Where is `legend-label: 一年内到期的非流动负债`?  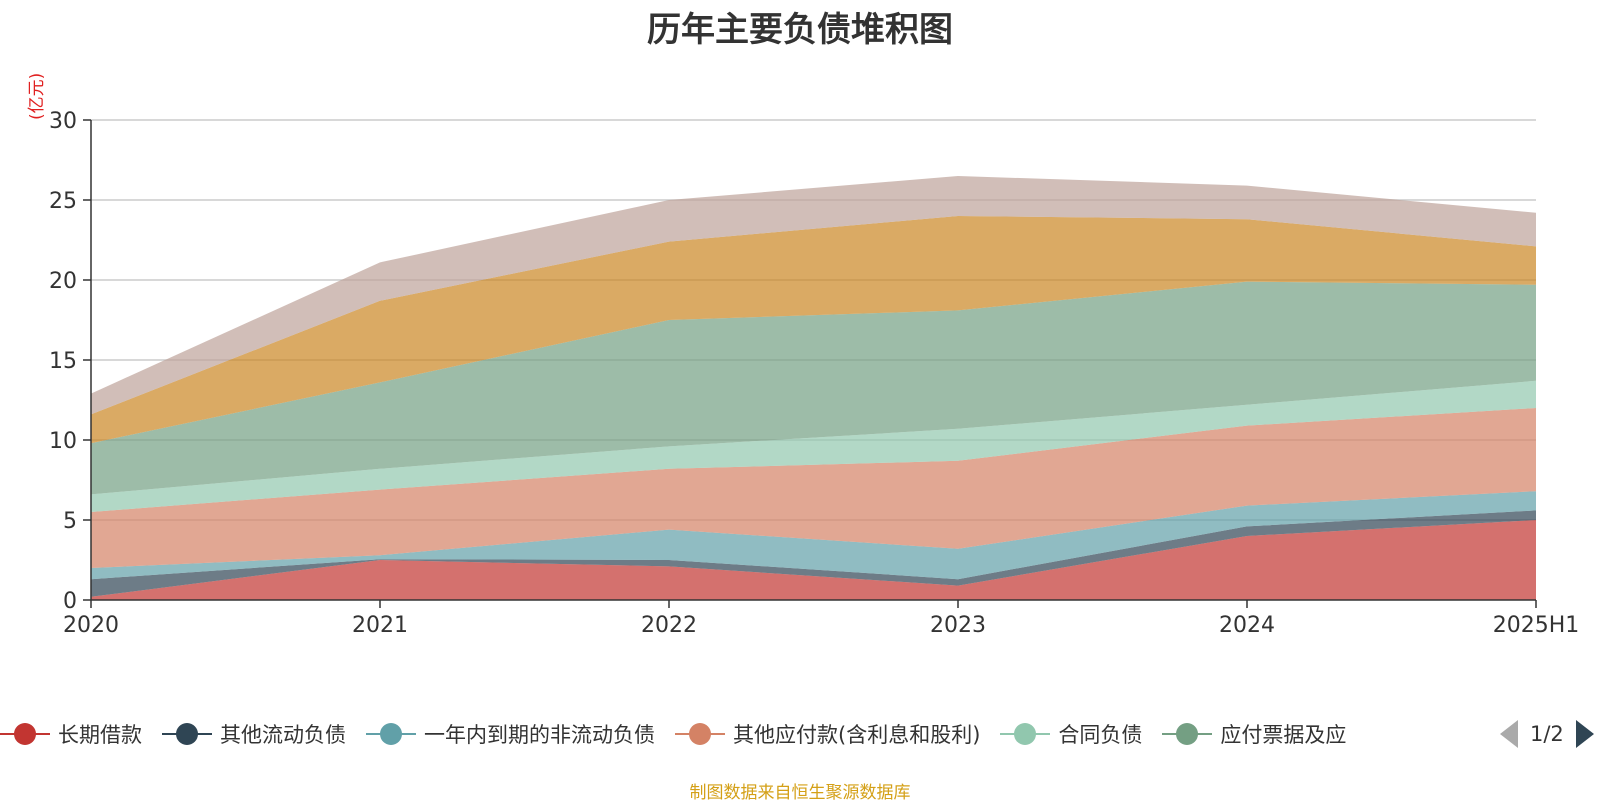
legend-label: 一年内到期的非流动负债 is located at coordinates (539, 735).